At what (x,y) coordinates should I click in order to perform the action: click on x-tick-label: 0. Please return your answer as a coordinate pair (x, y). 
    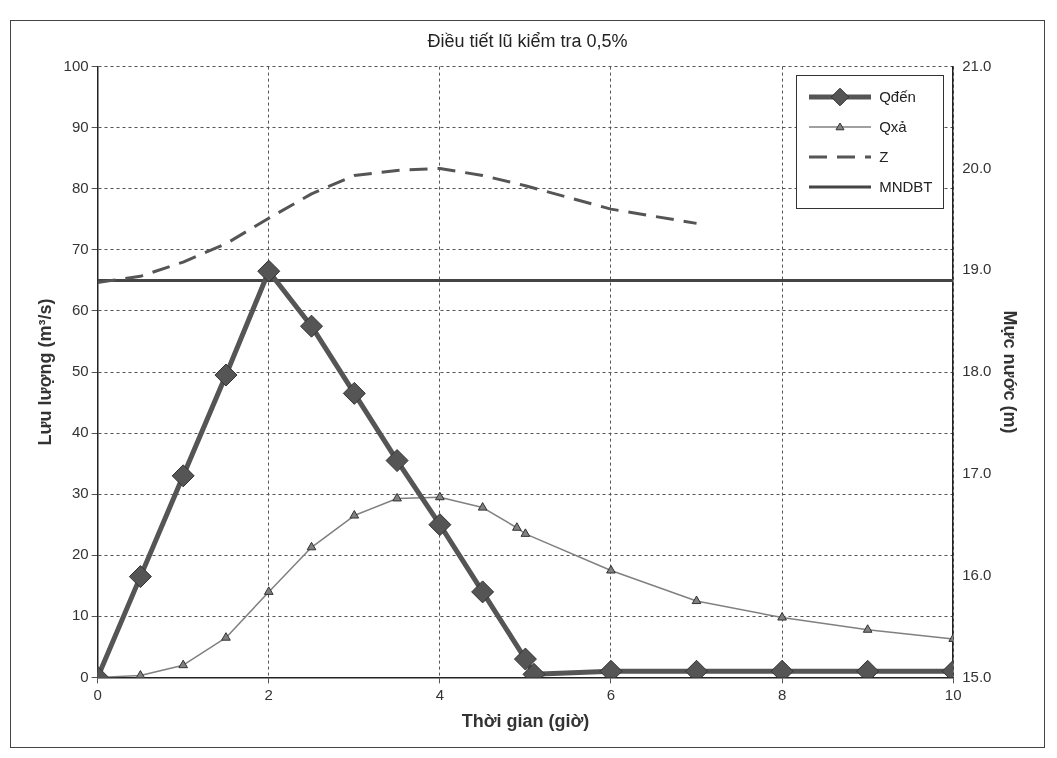
    Looking at the image, I should click on (97, 694).